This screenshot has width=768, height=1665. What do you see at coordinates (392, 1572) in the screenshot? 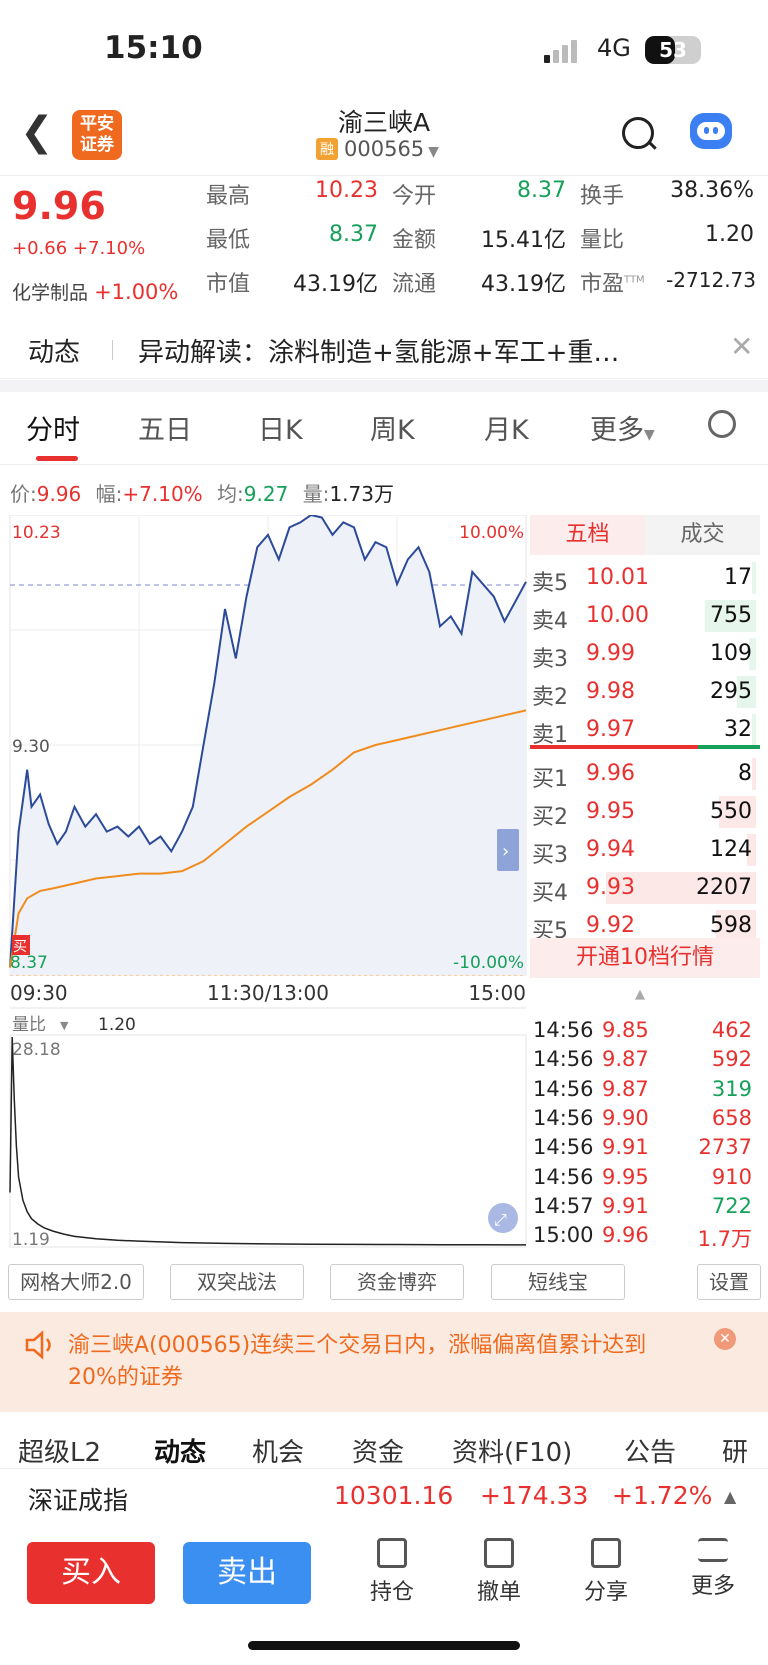
I see `positions-button: 持仓` at bounding box center [392, 1572].